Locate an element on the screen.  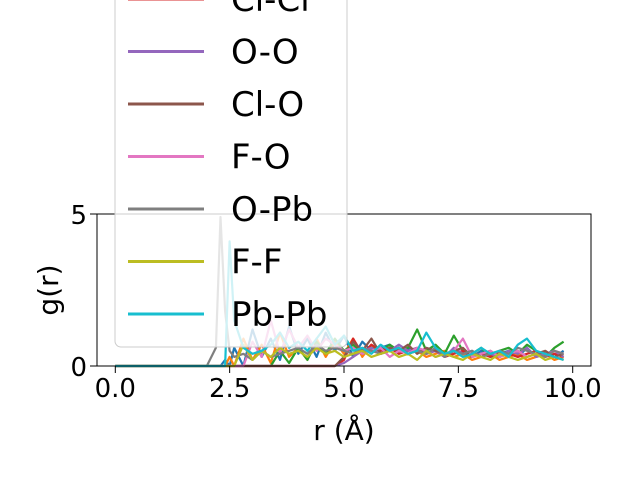
x-tick-label: 0.0 is located at coordinates (115, 389).